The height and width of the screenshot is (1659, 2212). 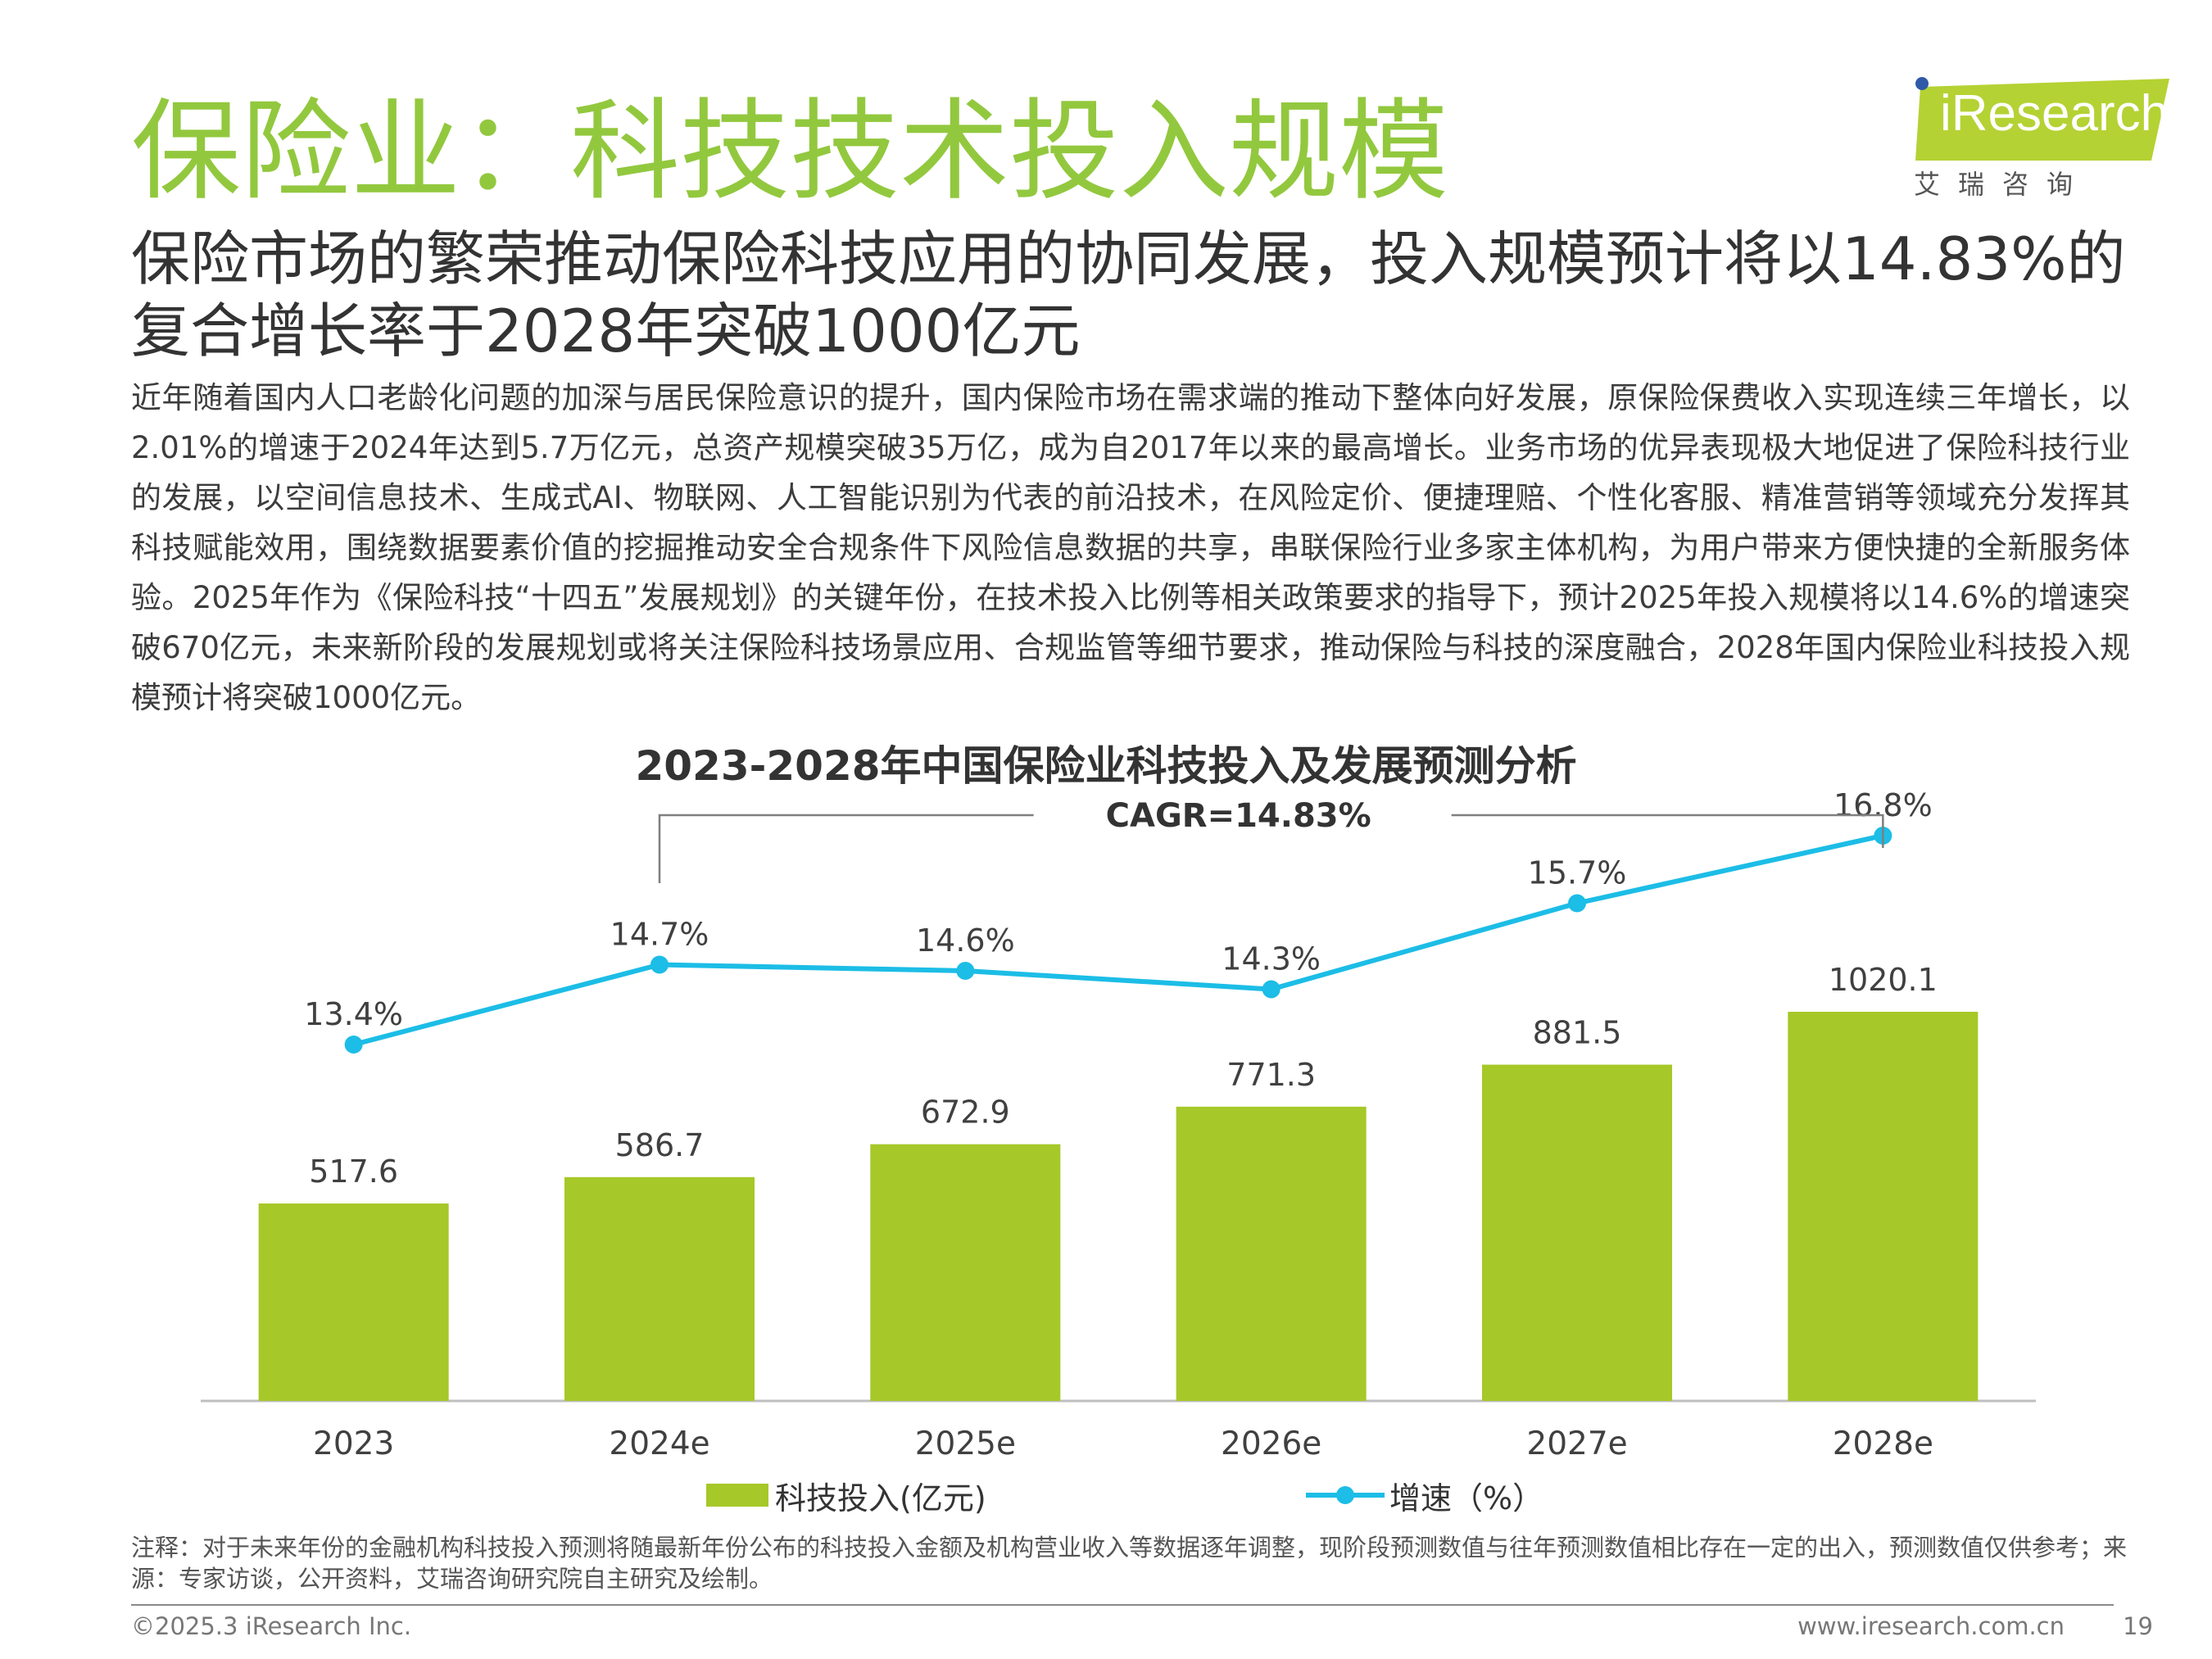 What do you see at coordinates (2138, 1626) in the screenshot?
I see `page-number: 19` at bounding box center [2138, 1626].